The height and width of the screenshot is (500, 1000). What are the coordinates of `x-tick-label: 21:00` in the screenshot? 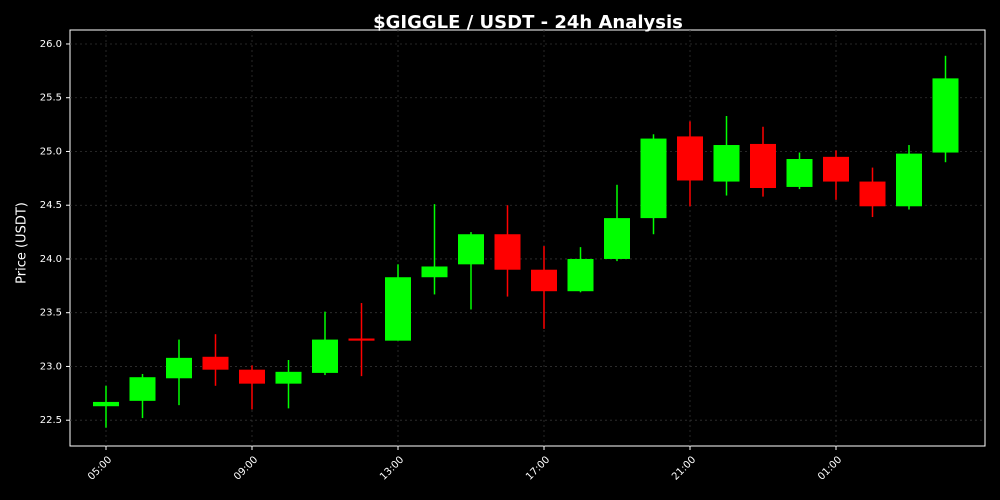 It's located at (684, 468).